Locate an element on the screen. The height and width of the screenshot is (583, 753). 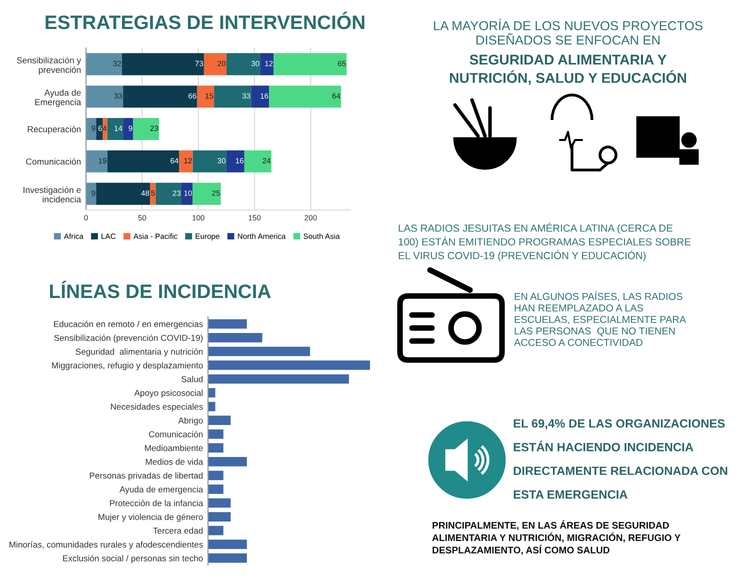
y-tick-label: Investigación e incidencia is located at coordinates (53, 194).